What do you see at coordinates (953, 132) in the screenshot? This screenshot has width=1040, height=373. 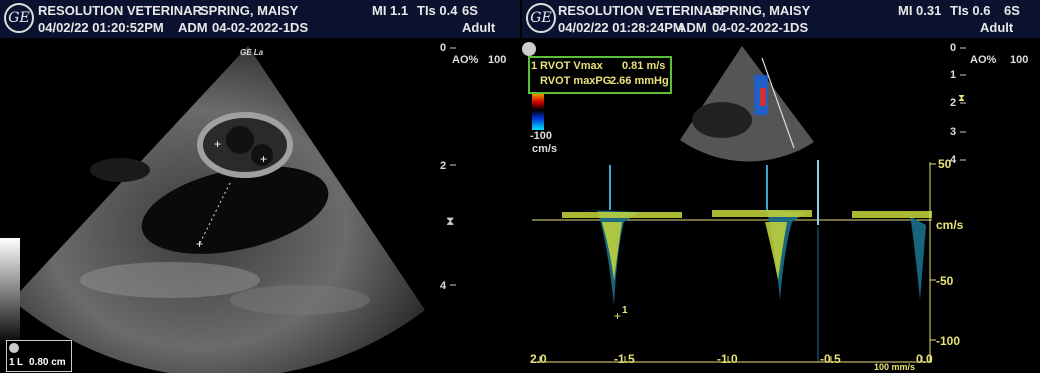 I see `depth-tick-3: 3` at bounding box center [953, 132].